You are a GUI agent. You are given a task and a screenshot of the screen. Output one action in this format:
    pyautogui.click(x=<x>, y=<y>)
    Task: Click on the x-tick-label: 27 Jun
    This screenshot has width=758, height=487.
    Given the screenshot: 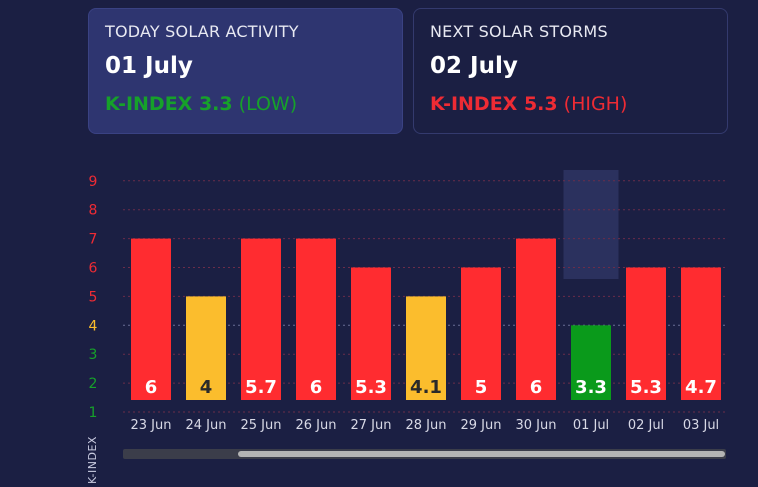 What is the action you would take?
    pyautogui.click(x=371, y=425)
    